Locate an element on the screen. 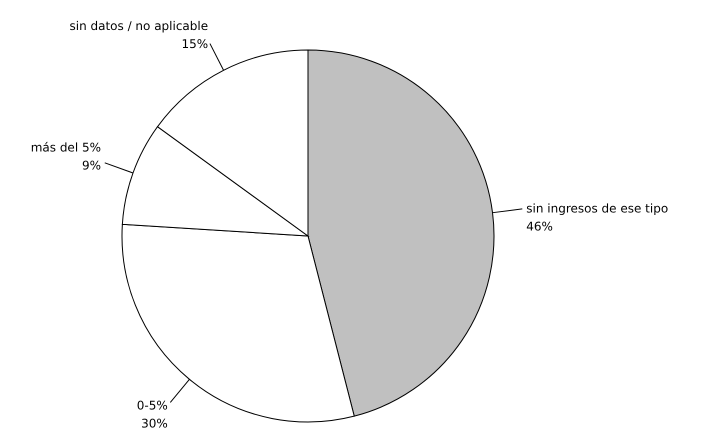 This screenshot has width=710, height=443. data-label: 15% is located at coordinates (194, 43).